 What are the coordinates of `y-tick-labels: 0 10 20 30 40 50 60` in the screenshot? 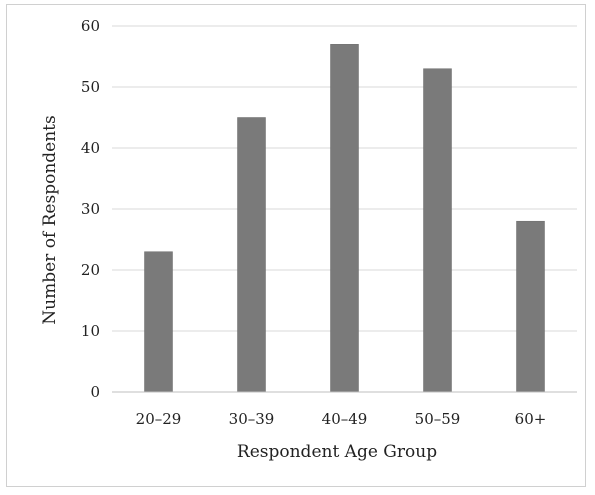 It's located at (90, 209).